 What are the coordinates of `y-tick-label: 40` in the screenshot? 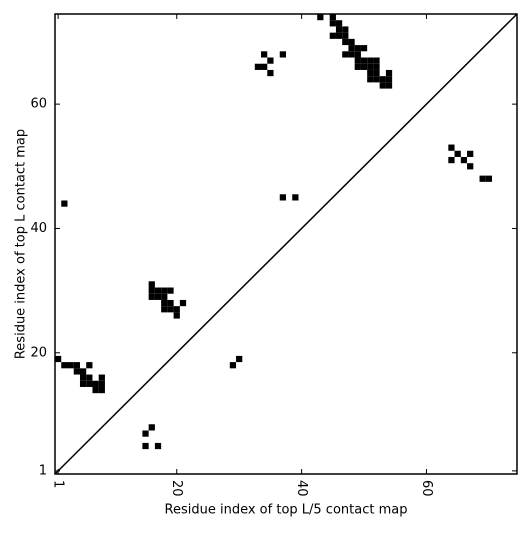 It's located at (38, 228).